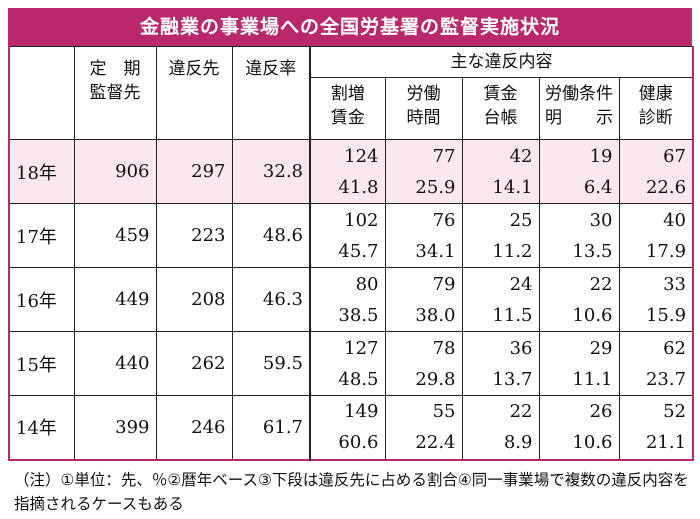 Image resolution: width=700 pixels, height=519 pixels. What do you see at coordinates (271, 299) in the screenshot?
I see `rate-cell: 46.3` at bounding box center [271, 299].